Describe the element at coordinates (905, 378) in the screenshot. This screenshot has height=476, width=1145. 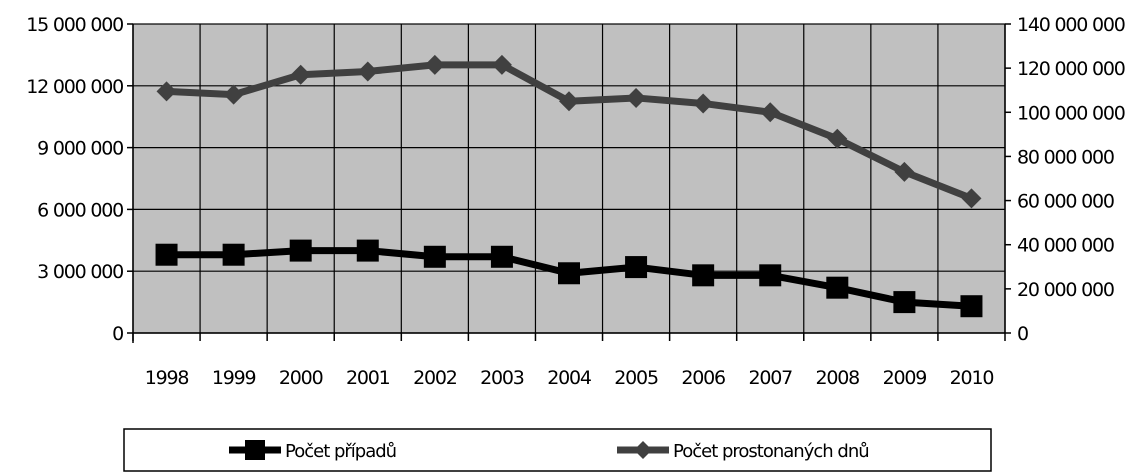
I see `x-axis-tick-label: 2009` at that location.